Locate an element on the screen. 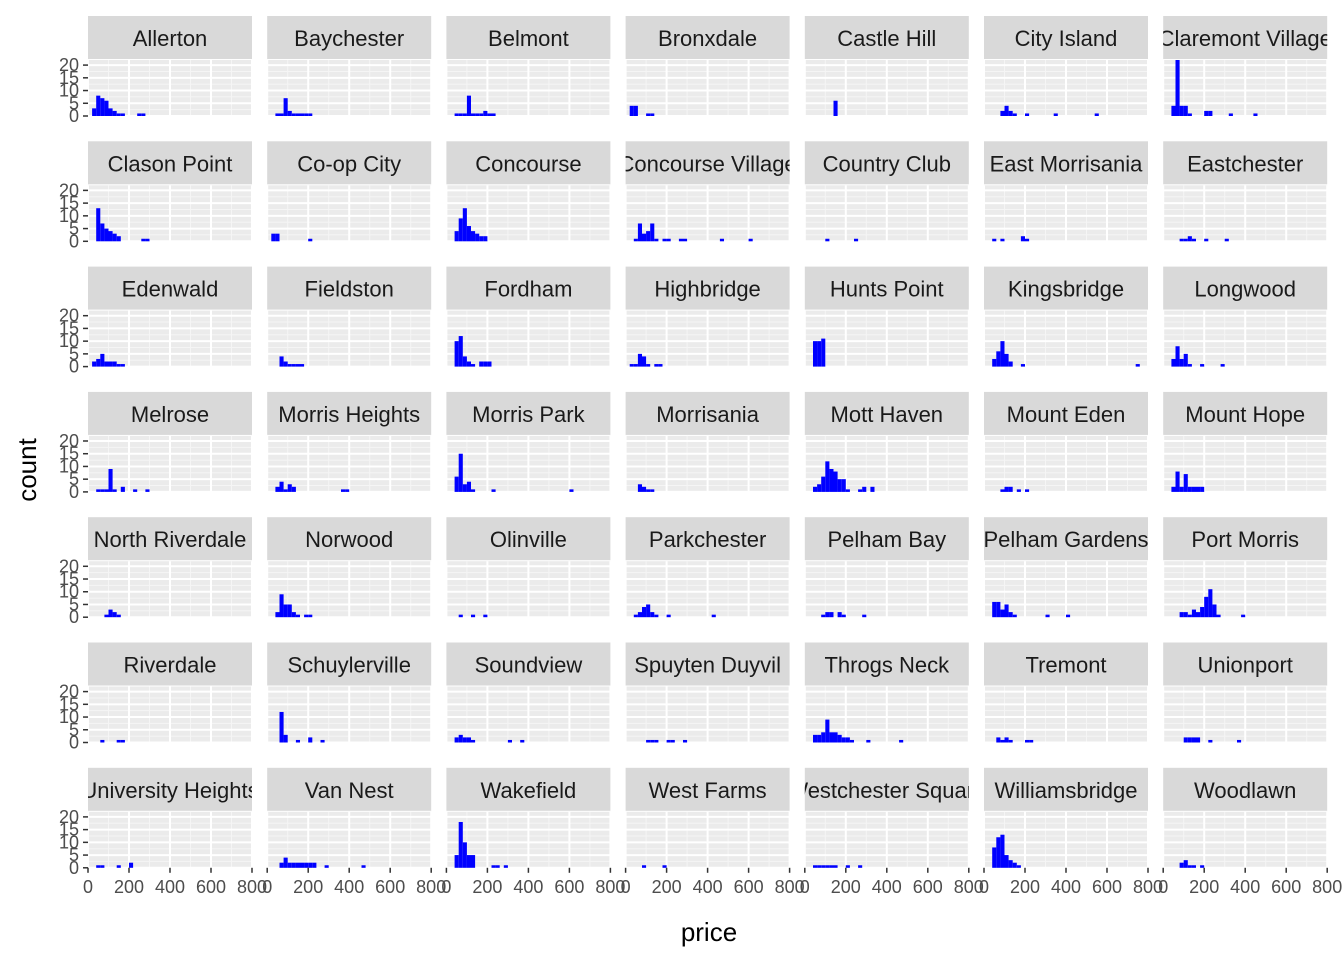  facet-panel: Fordham is located at coordinates (528, 317).